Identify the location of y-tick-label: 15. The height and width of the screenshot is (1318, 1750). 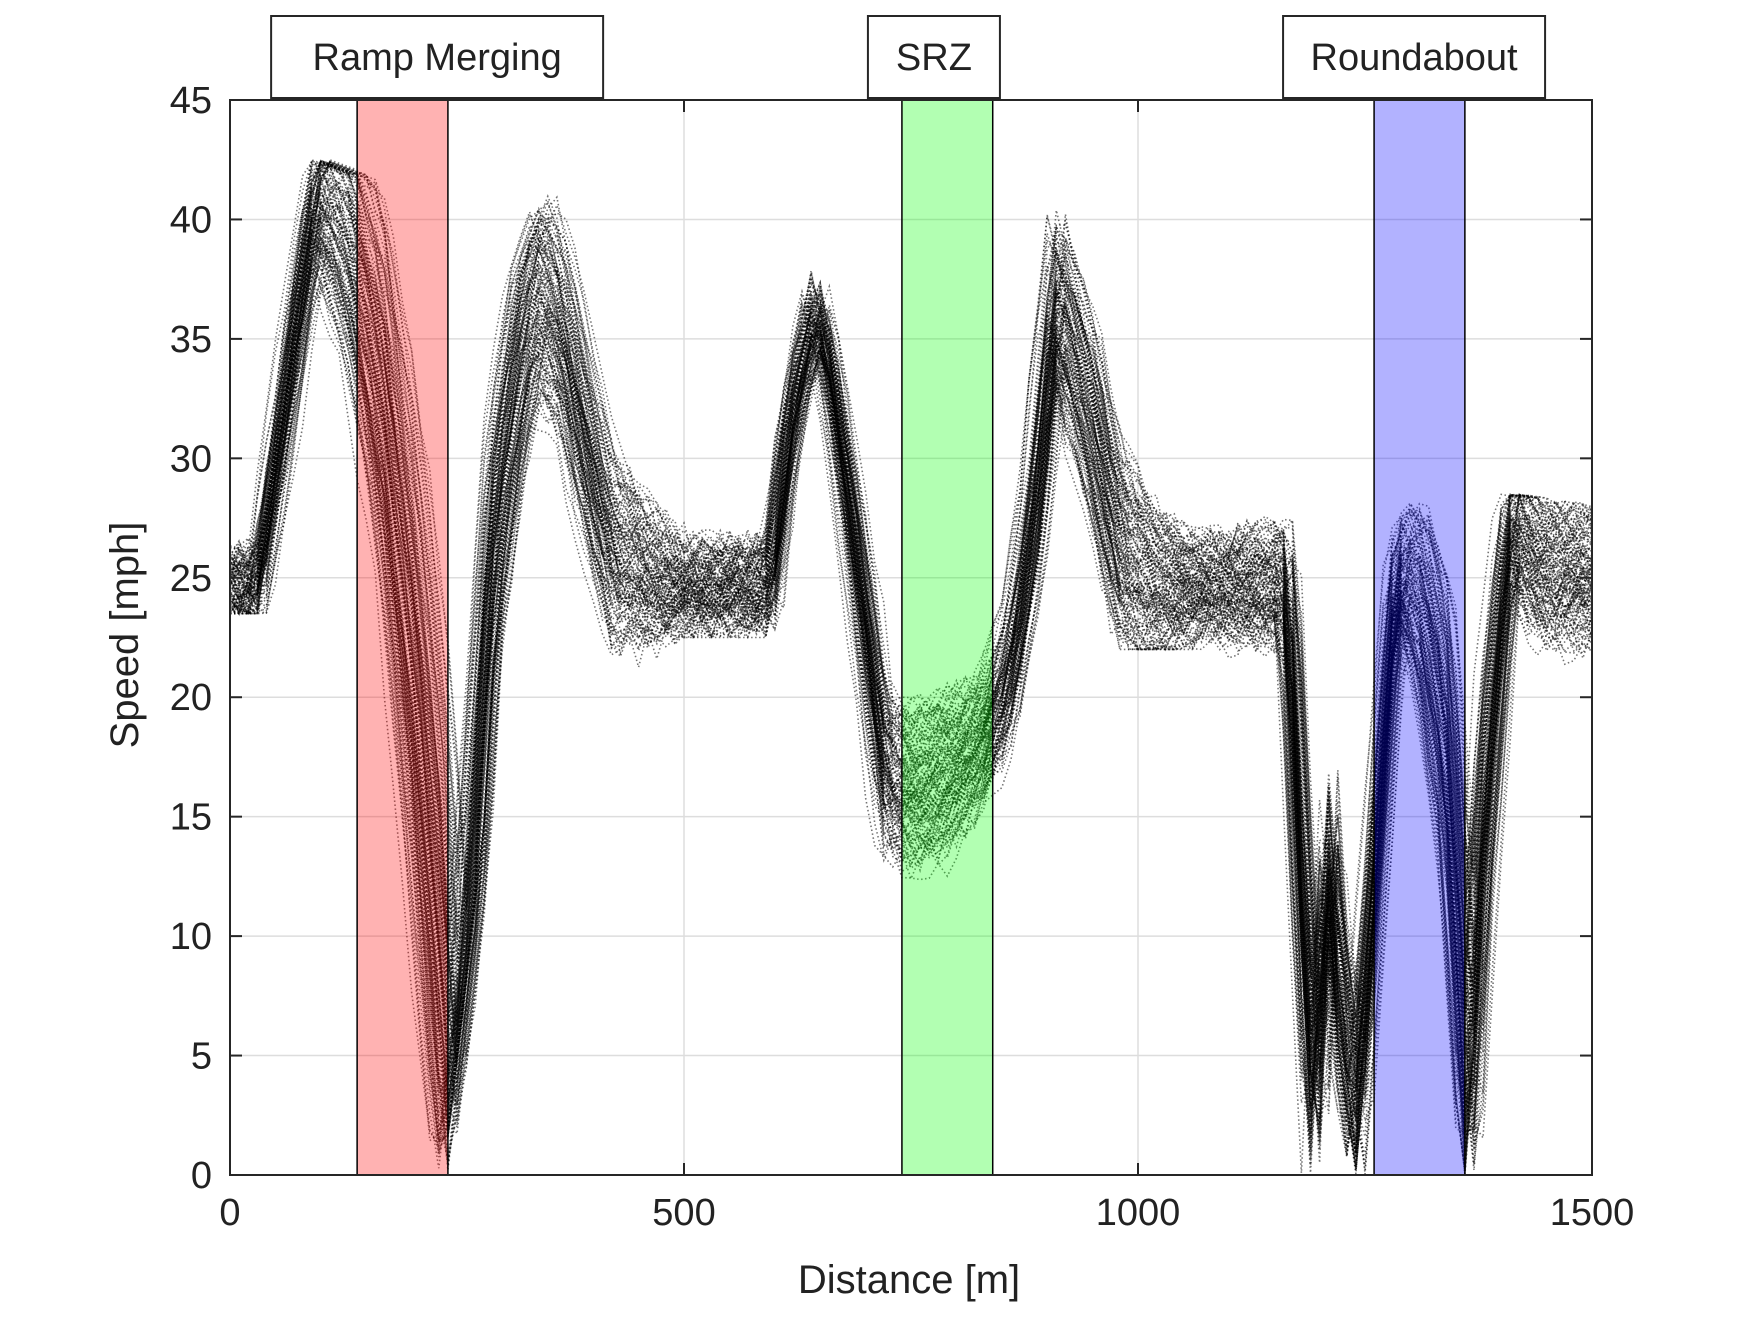
(191, 818).